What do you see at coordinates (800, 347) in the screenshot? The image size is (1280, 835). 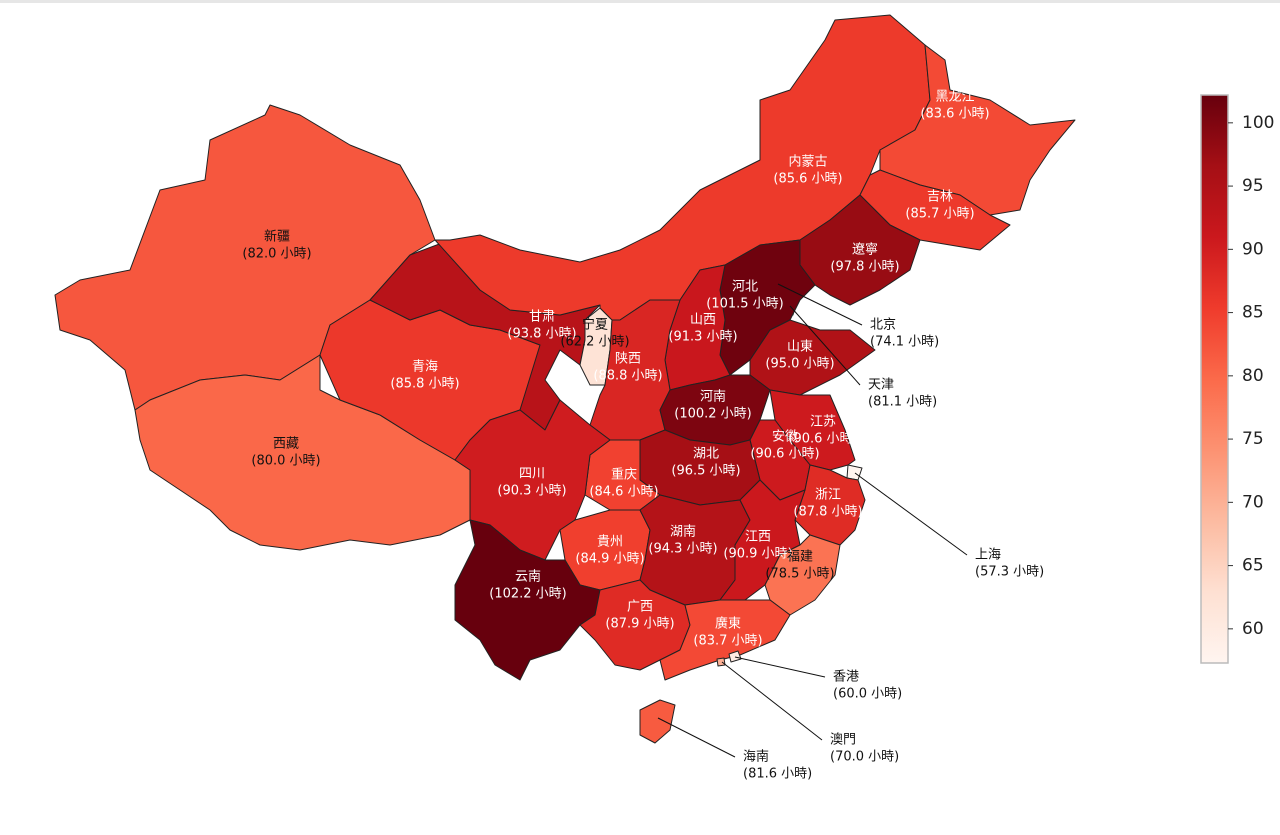 I see `region-name: 山東` at bounding box center [800, 347].